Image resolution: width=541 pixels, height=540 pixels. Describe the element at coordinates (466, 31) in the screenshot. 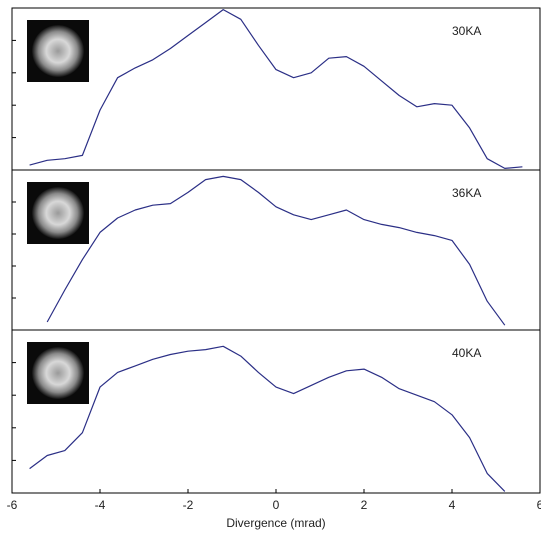

I see `panel-label: 30KA` at that location.